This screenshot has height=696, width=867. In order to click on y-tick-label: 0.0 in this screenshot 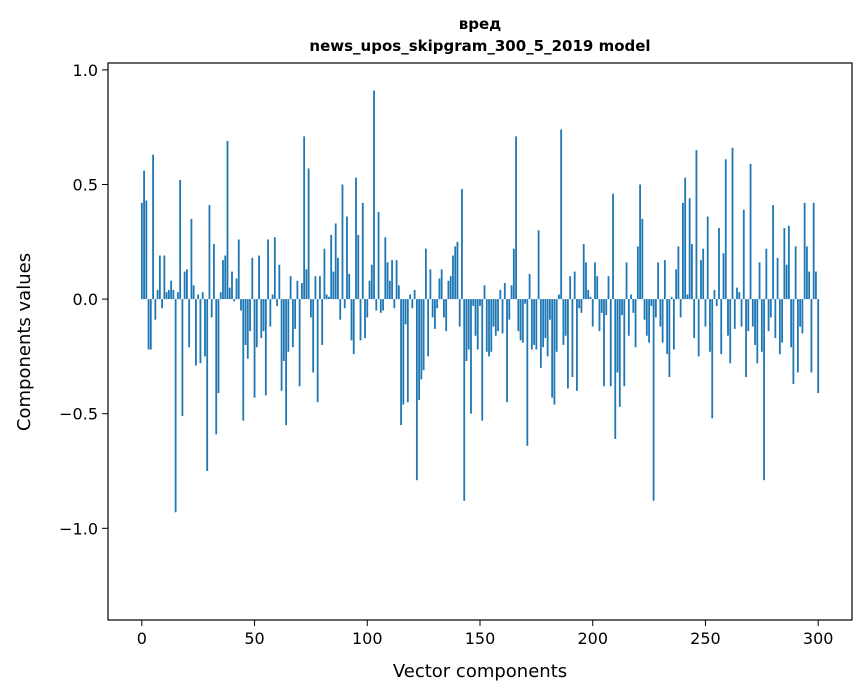, I will do `click(85, 299)`.